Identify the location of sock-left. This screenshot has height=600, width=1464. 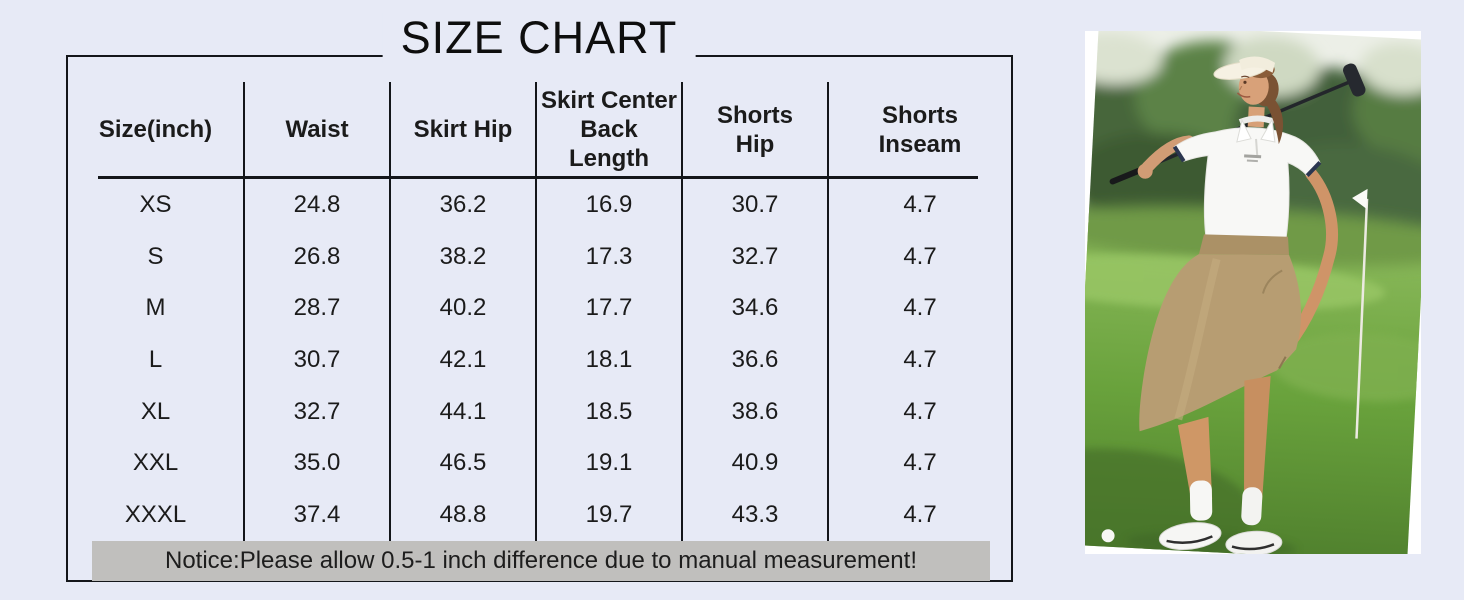
(1201, 500).